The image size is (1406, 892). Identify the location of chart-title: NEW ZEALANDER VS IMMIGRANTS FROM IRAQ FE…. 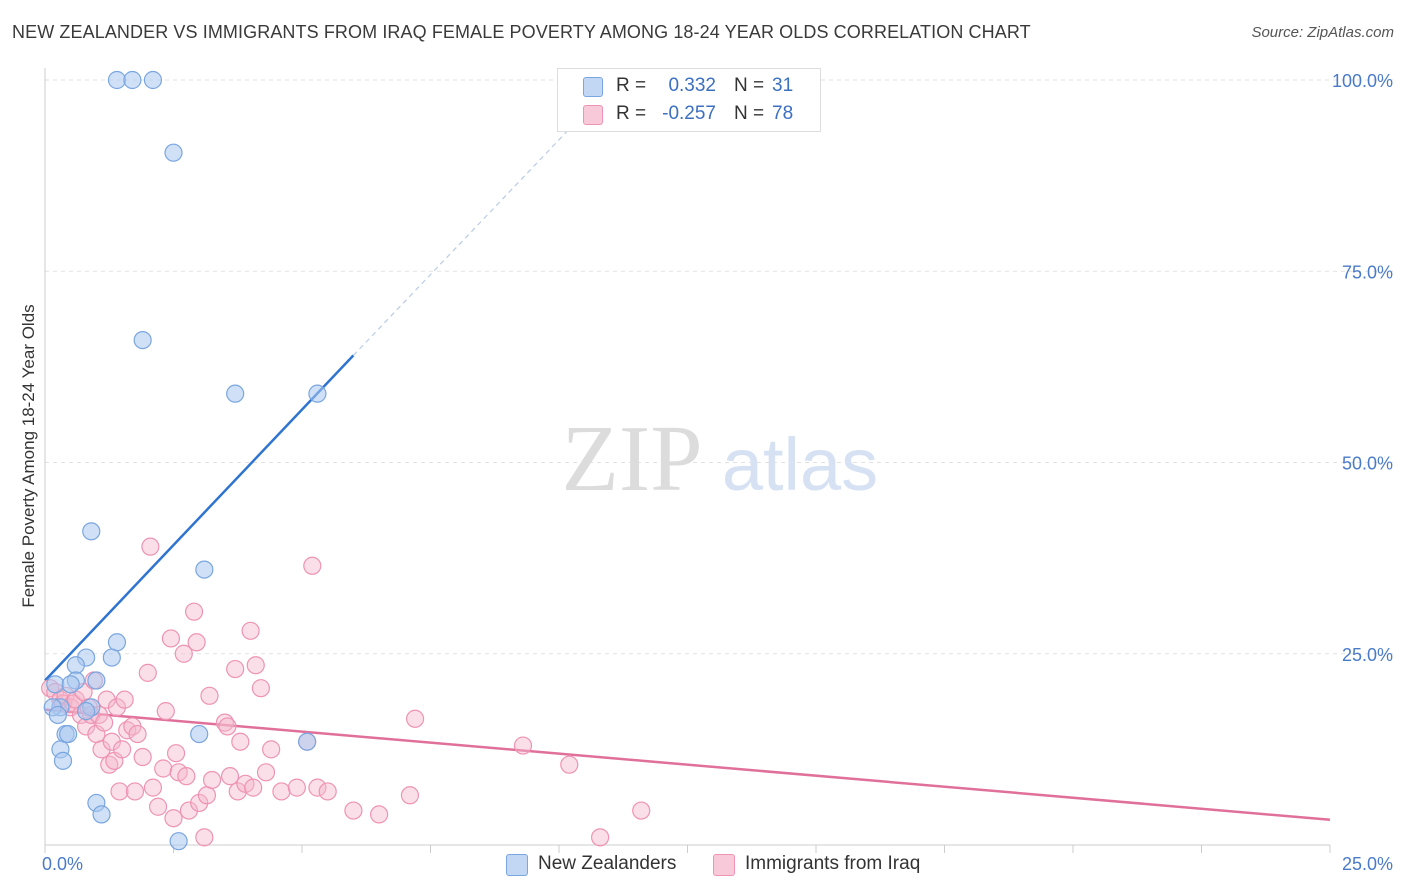
(521, 32).